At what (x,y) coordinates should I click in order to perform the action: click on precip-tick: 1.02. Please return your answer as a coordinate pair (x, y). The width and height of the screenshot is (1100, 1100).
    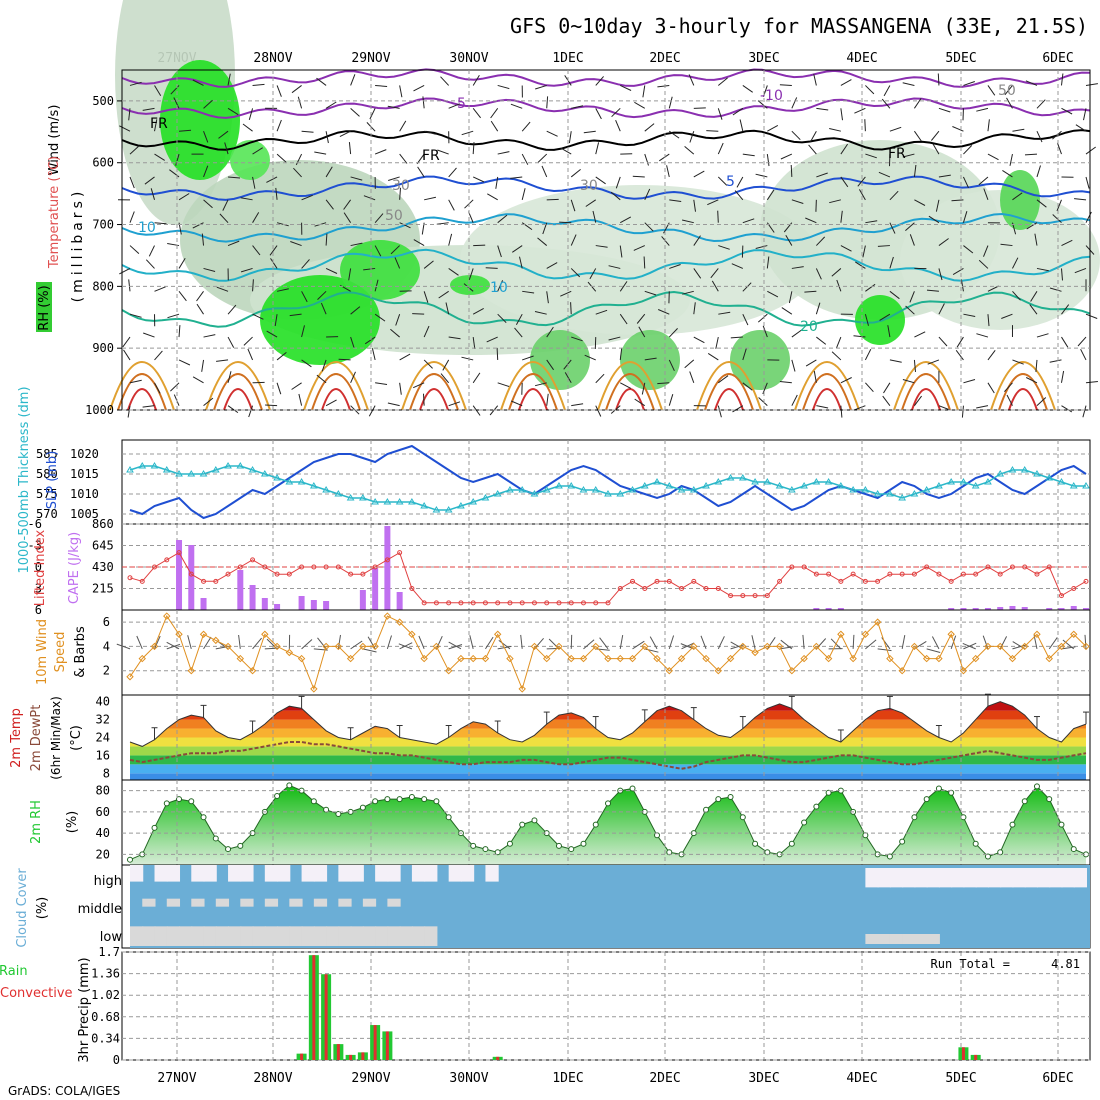
    Looking at the image, I should click on (105, 995).